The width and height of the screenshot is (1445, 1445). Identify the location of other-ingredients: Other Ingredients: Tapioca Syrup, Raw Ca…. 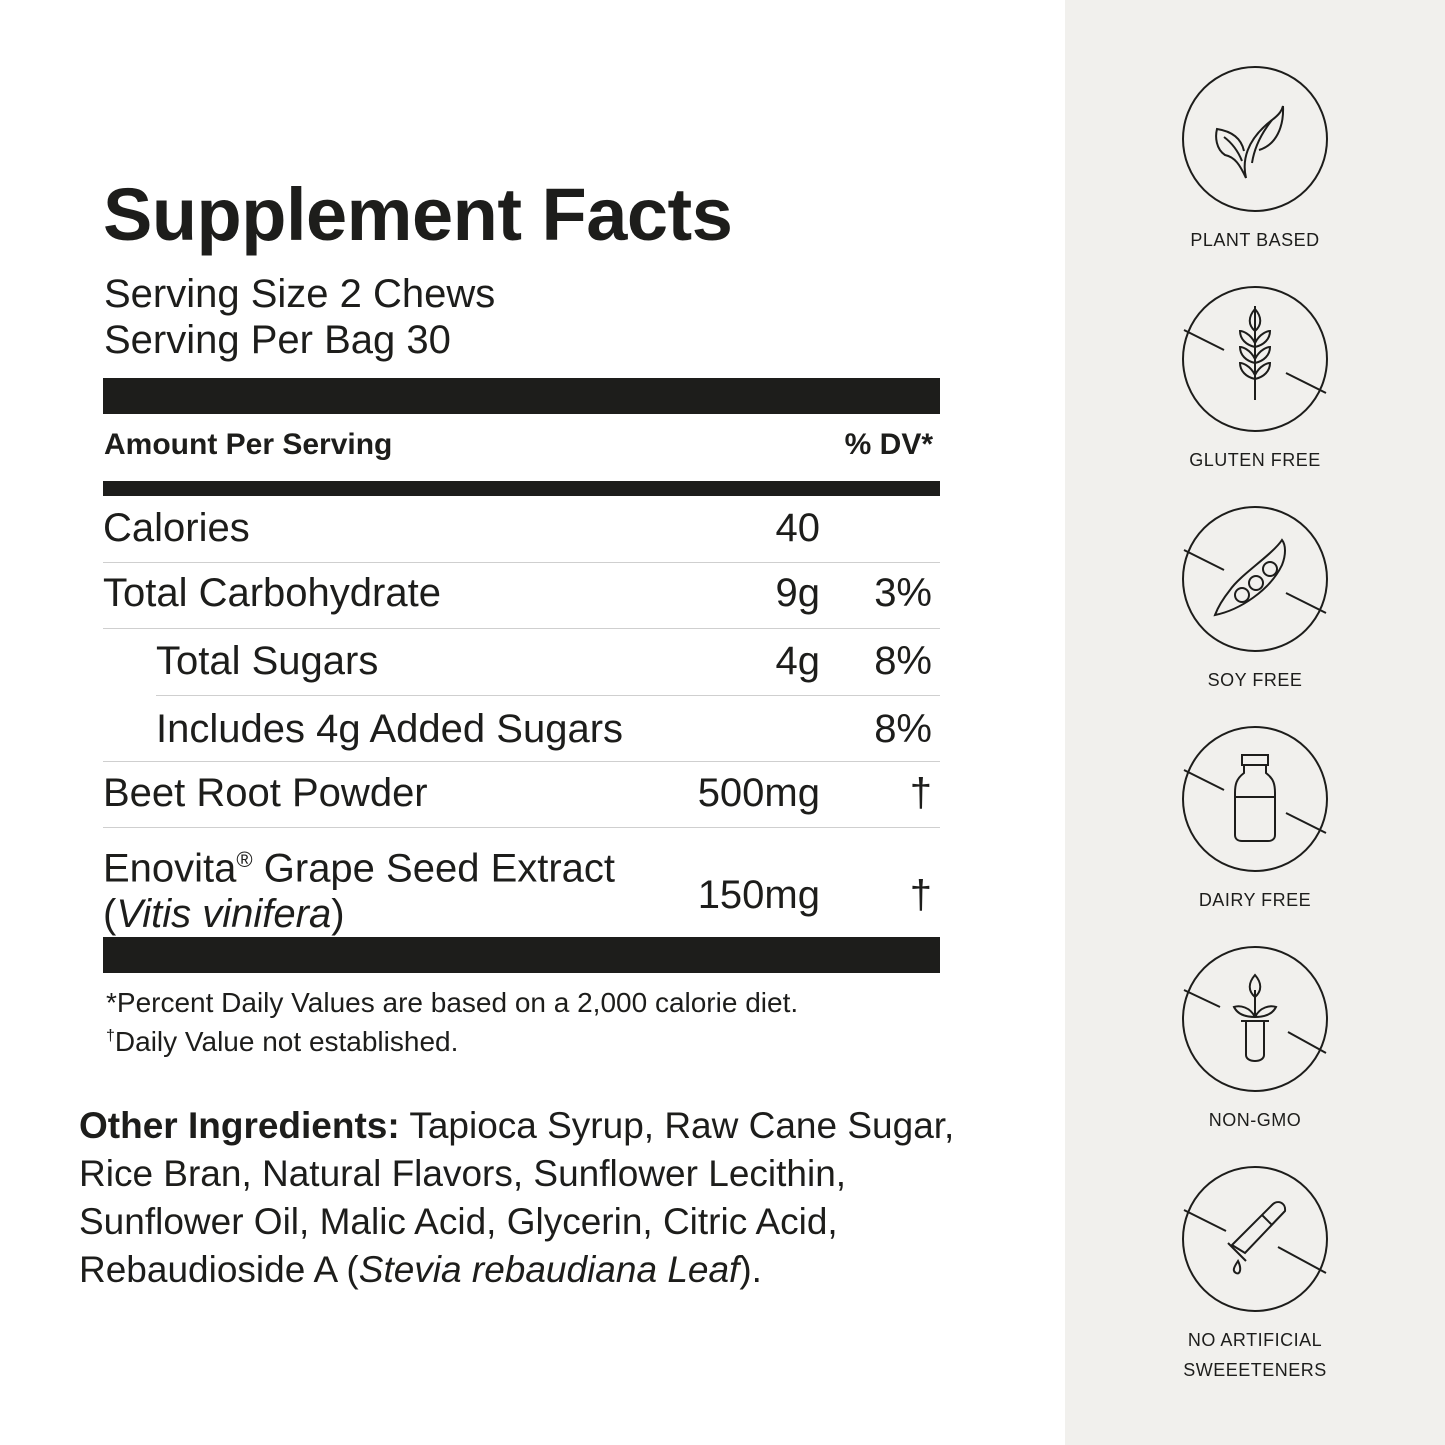
(517, 1197).